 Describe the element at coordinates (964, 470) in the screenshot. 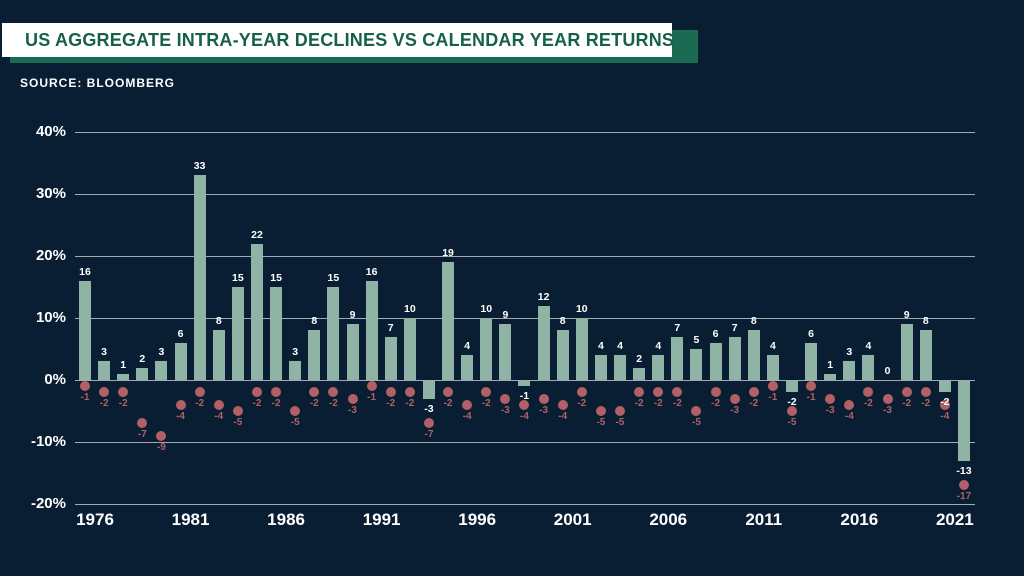

I see `return-value-label: -13` at that location.